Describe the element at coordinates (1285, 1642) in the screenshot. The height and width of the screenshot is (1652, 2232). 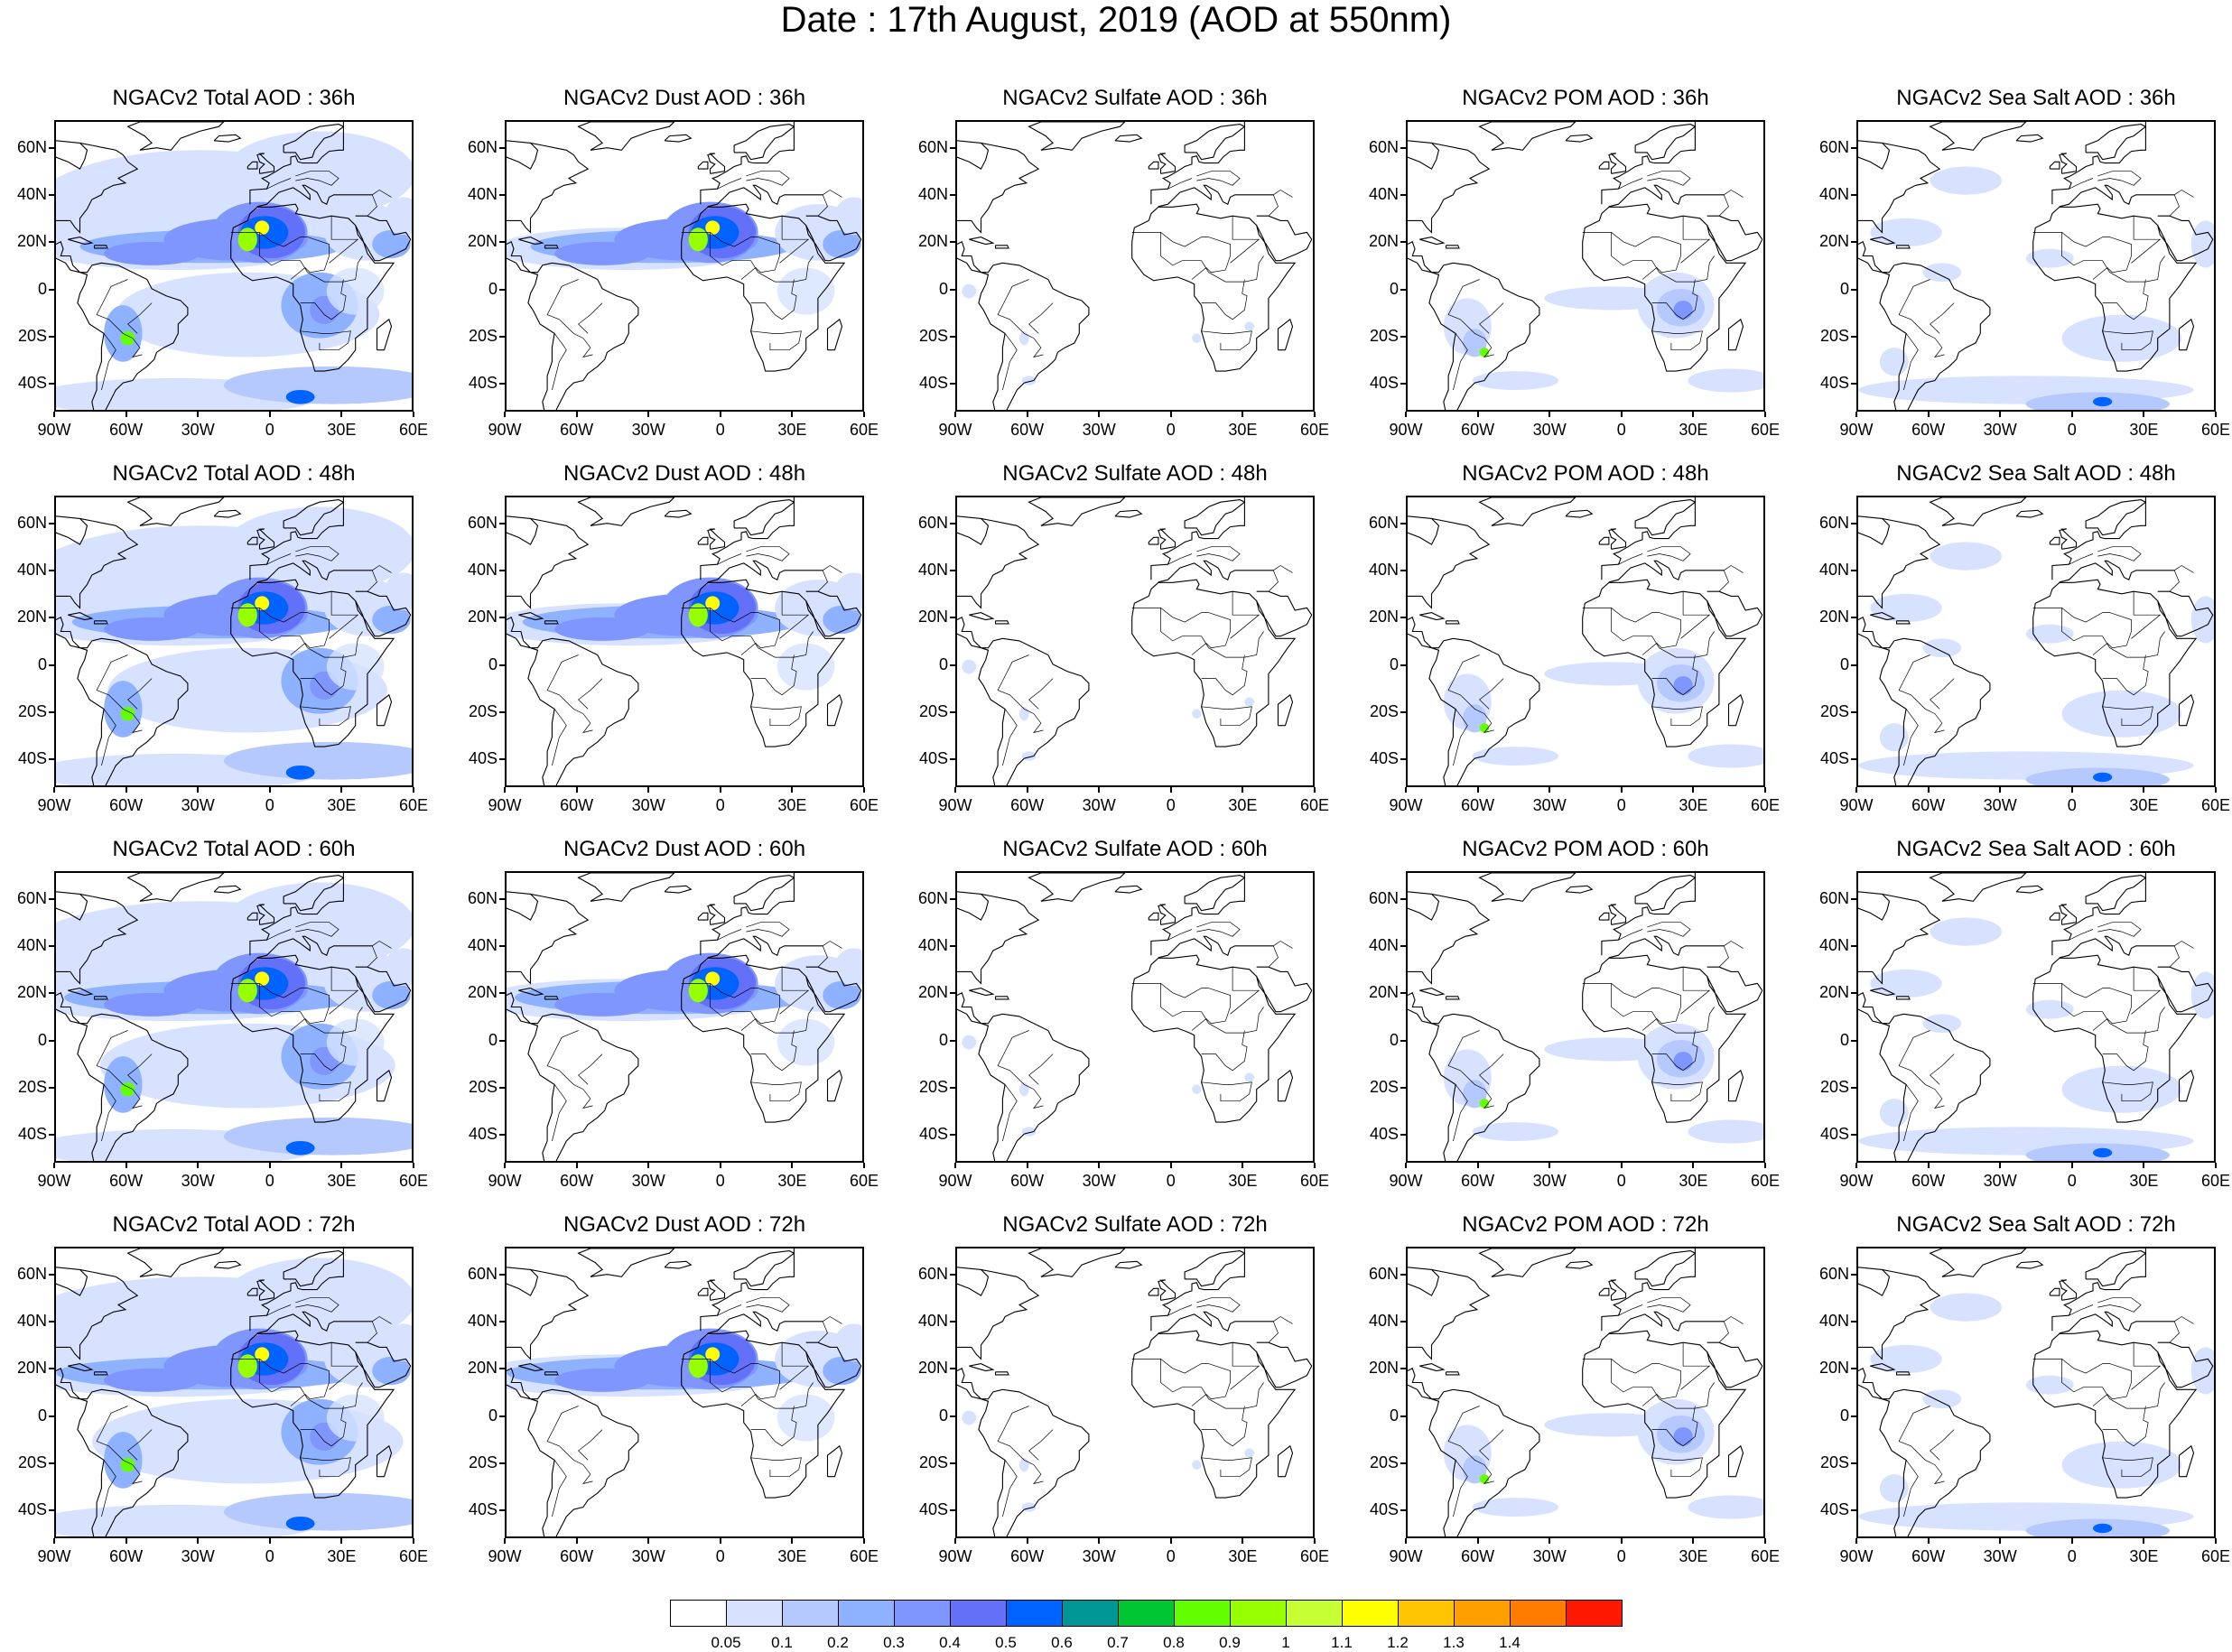
I see `colorbar-label: 1` at that location.